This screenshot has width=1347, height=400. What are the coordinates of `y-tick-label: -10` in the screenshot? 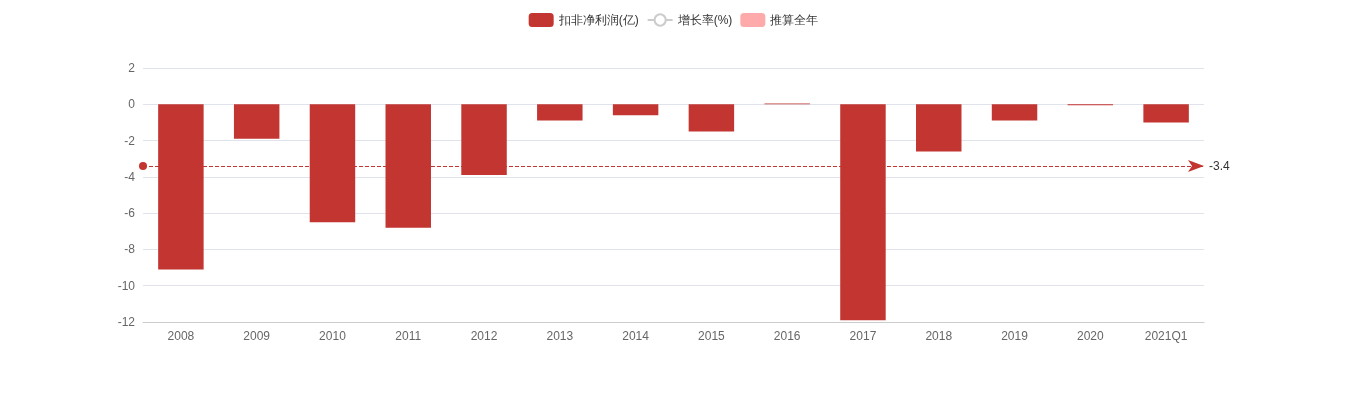 It's located at (126, 285).